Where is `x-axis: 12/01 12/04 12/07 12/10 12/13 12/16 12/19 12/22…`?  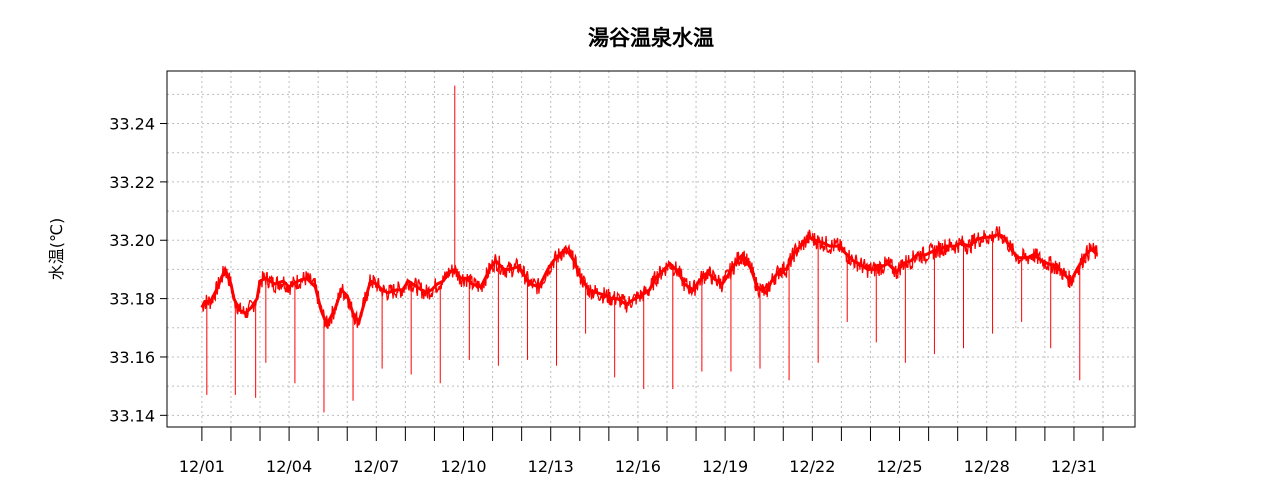
x-axis: 12/01 12/04 12/07 12/10 12/13 12/16 12/19 12/22… is located at coordinates (641, 451).